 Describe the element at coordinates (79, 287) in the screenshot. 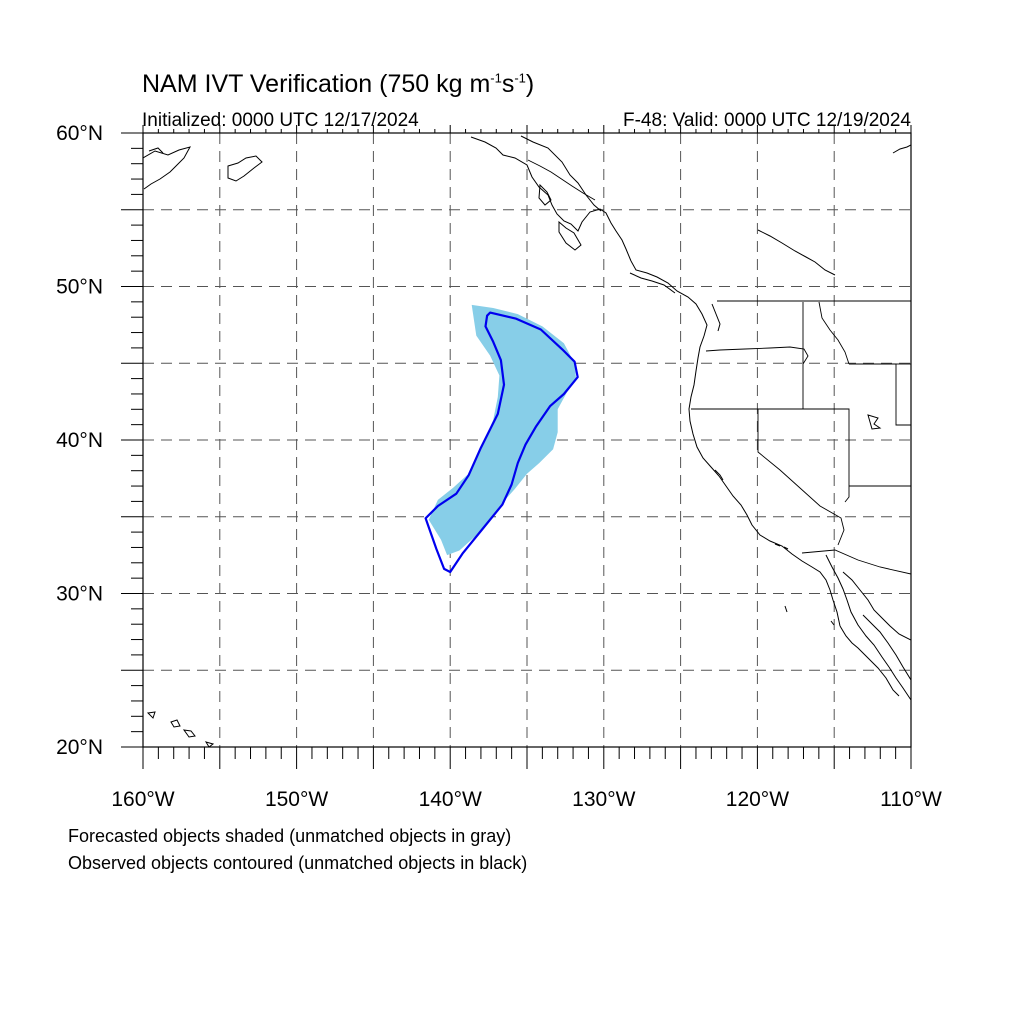

I see `lat-label: 50°N` at that location.